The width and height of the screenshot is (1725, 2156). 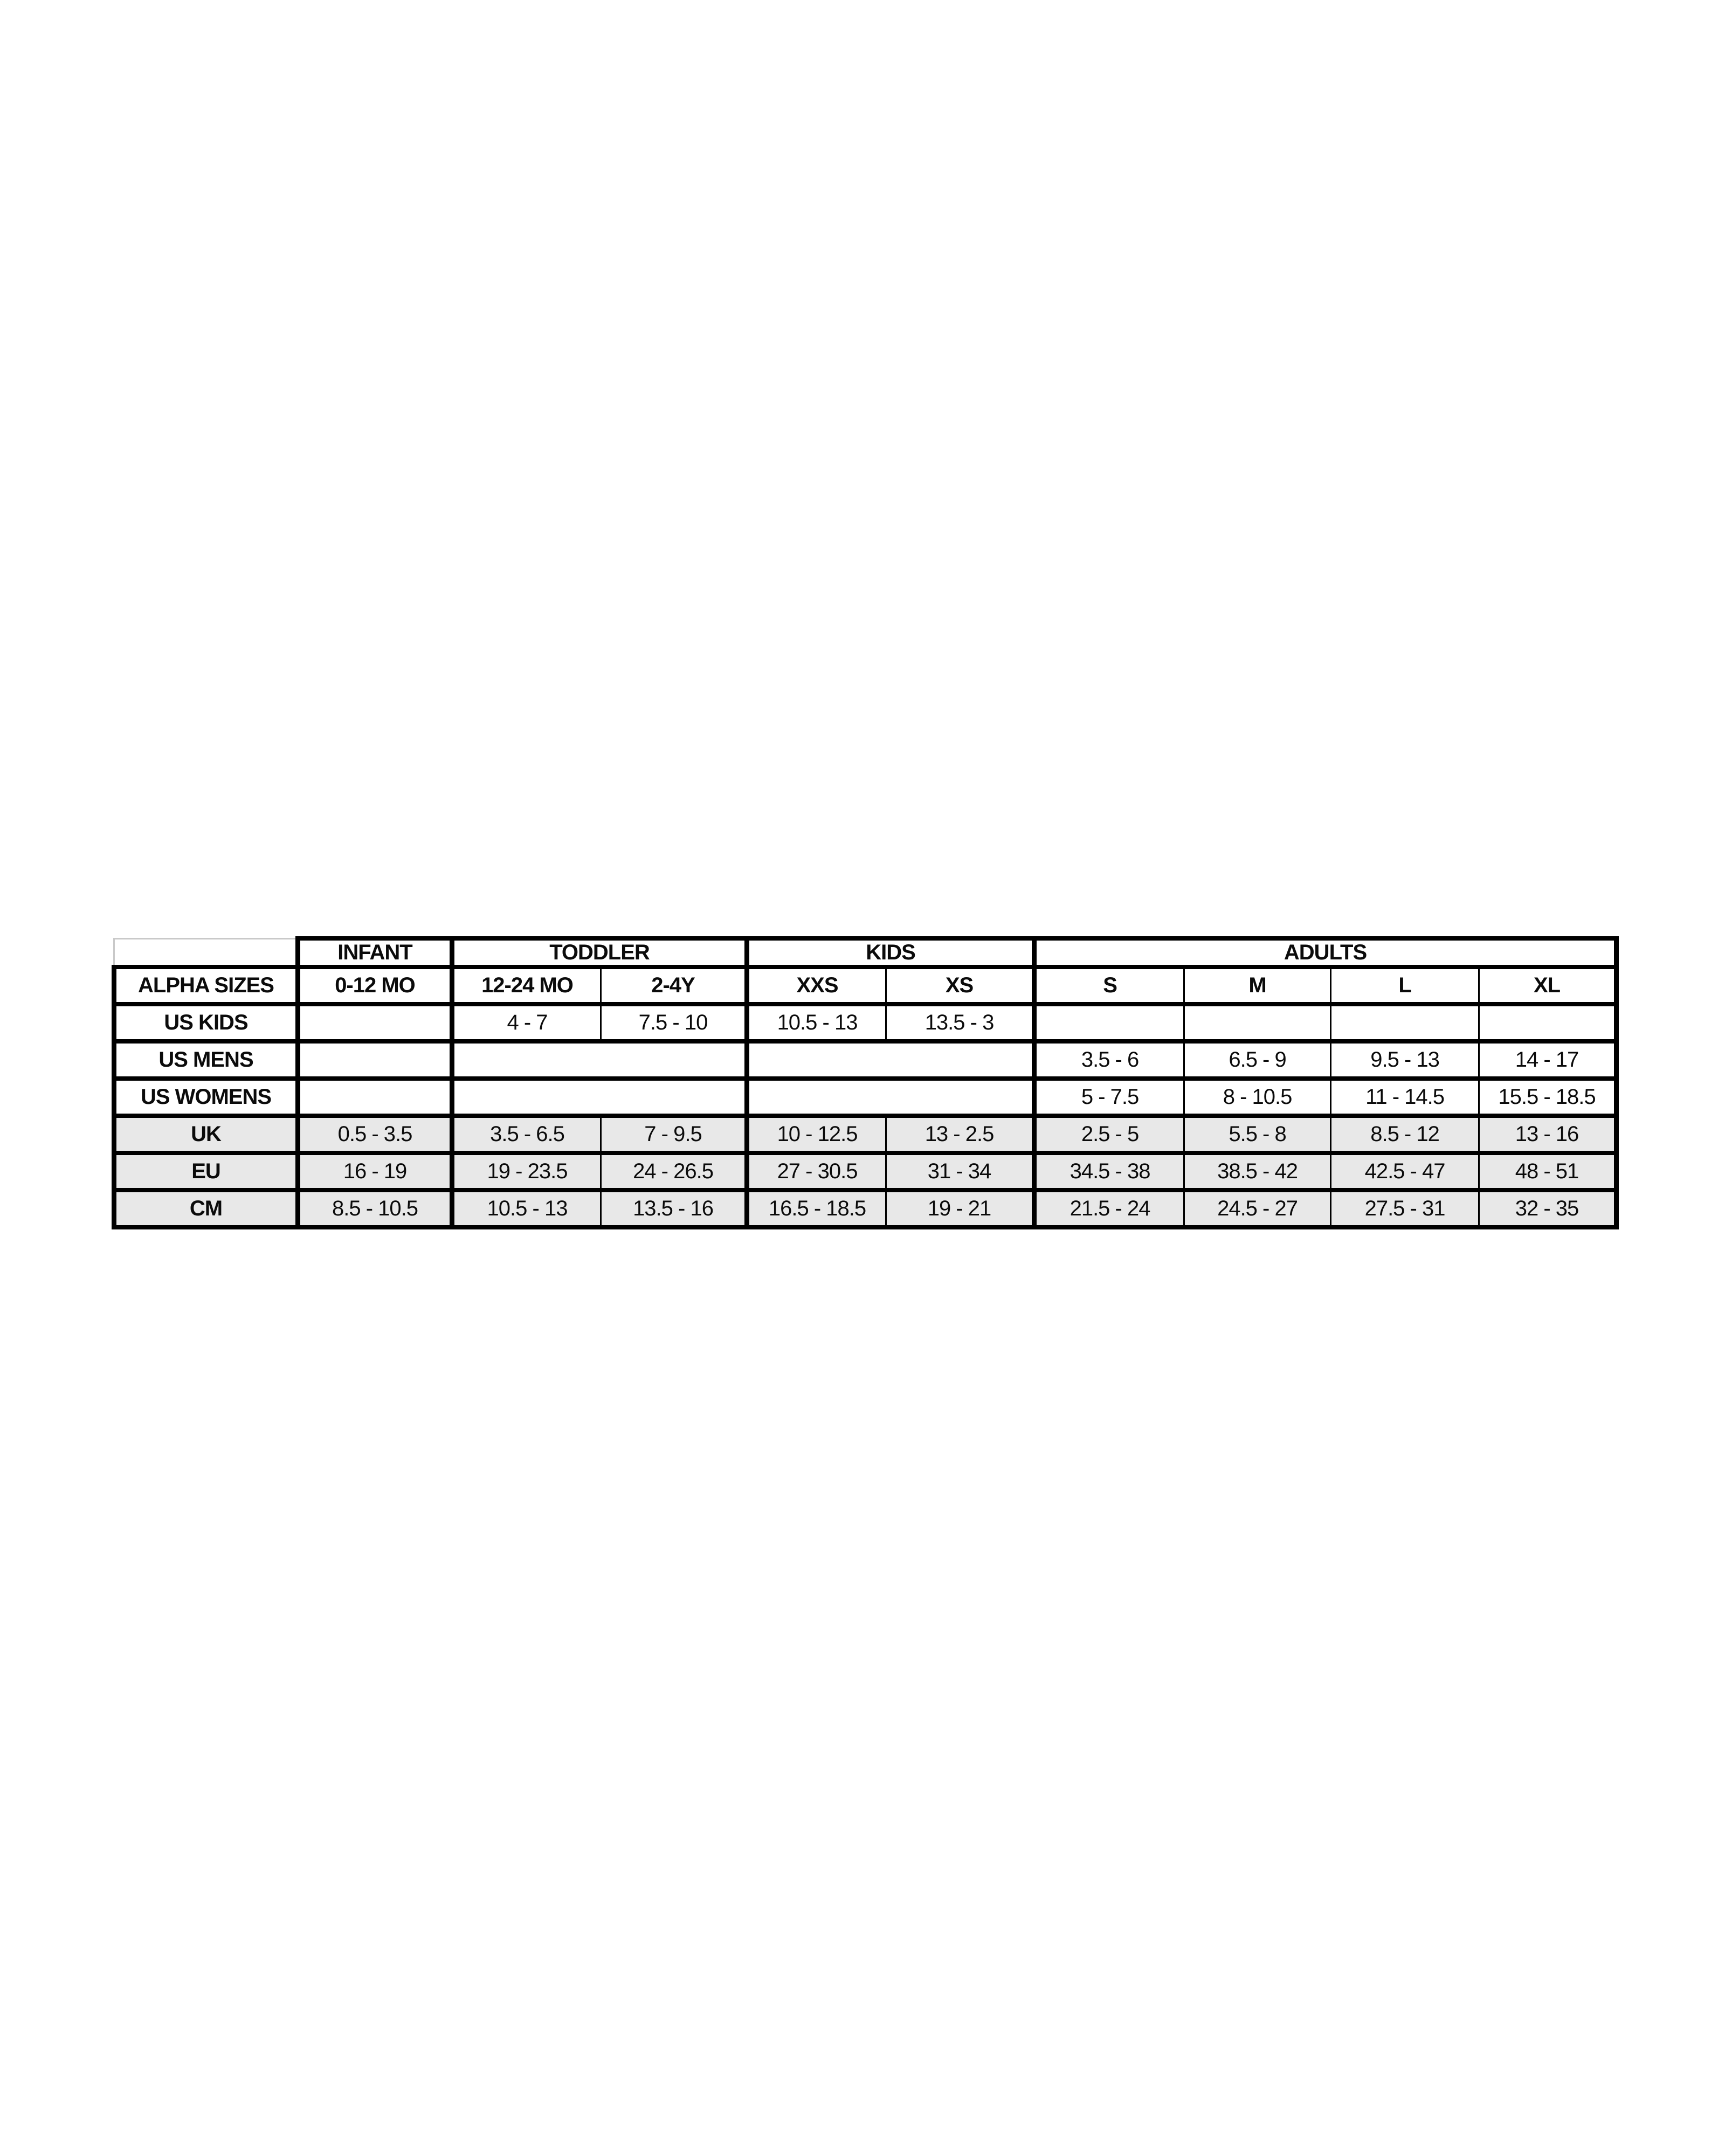 What do you see at coordinates (374, 1172) in the screenshot?
I see `size-cell: 16 - 19` at bounding box center [374, 1172].